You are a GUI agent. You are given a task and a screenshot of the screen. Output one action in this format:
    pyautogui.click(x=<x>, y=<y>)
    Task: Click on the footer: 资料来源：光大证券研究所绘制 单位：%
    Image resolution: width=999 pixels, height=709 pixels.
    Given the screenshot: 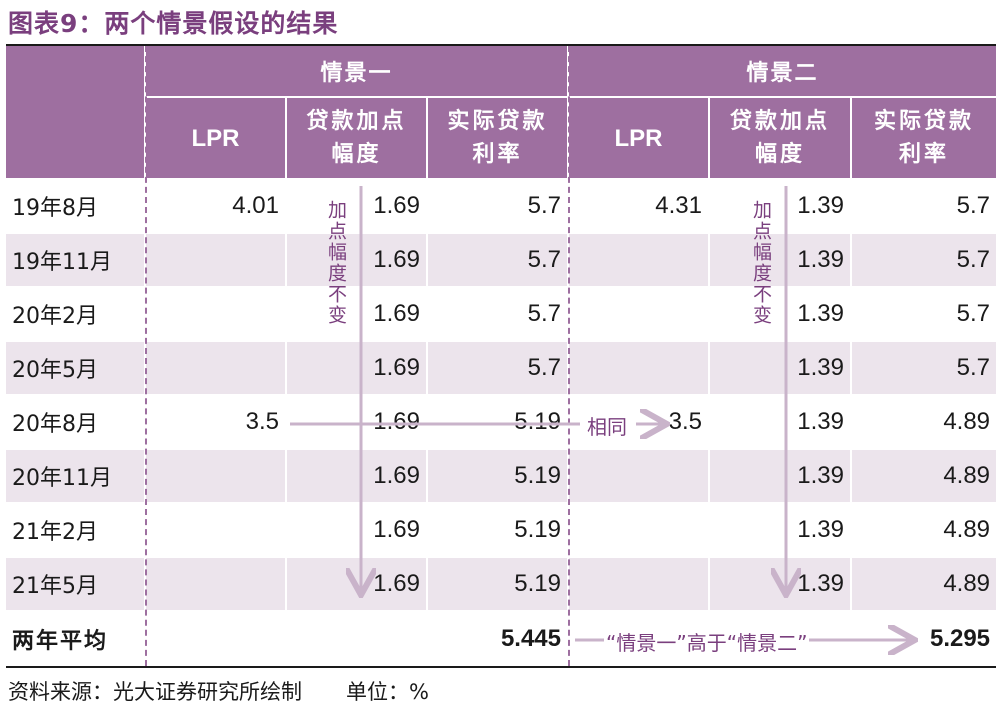 What is the action you would take?
    pyautogui.click(x=218, y=691)
    